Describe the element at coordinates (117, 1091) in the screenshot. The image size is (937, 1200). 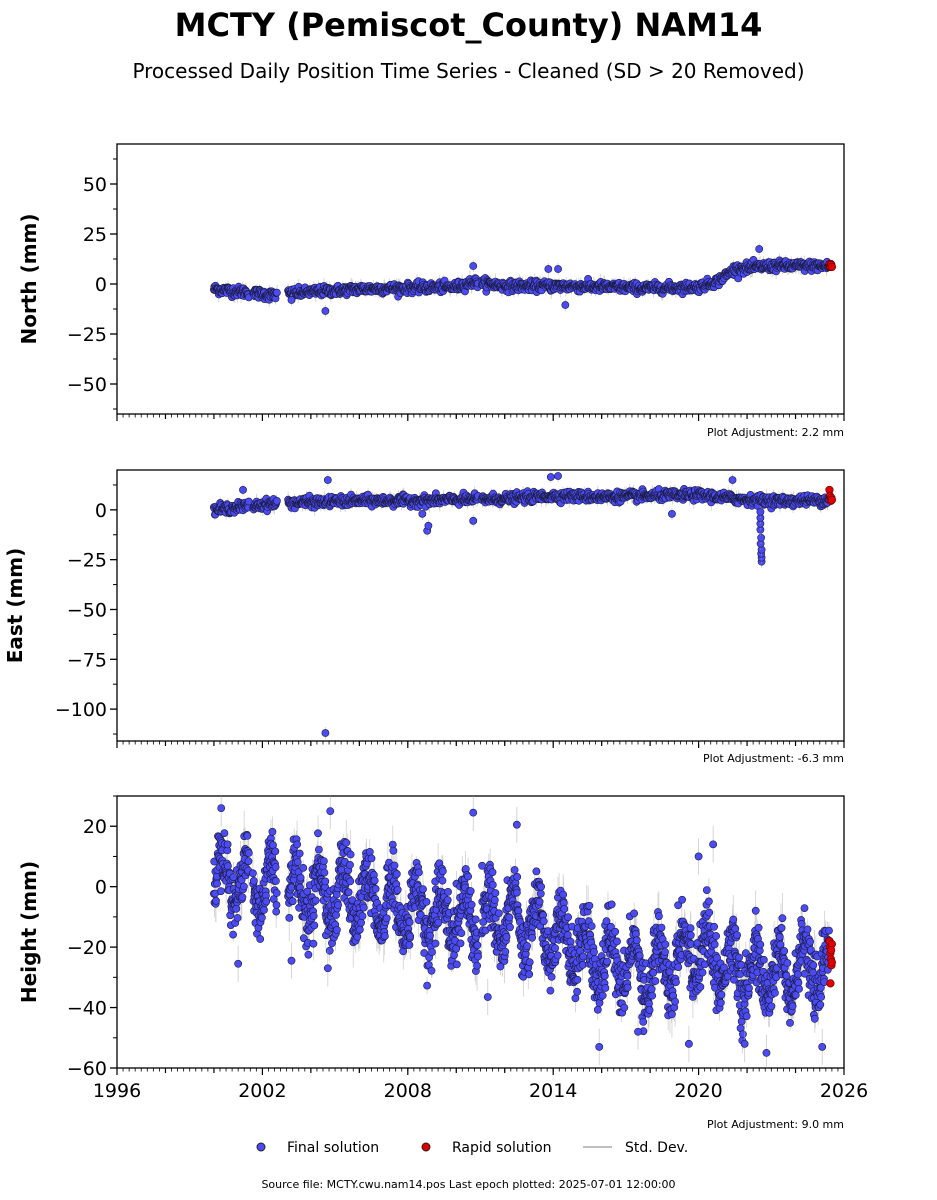
I see `x-tick-label: 1996` at that location.